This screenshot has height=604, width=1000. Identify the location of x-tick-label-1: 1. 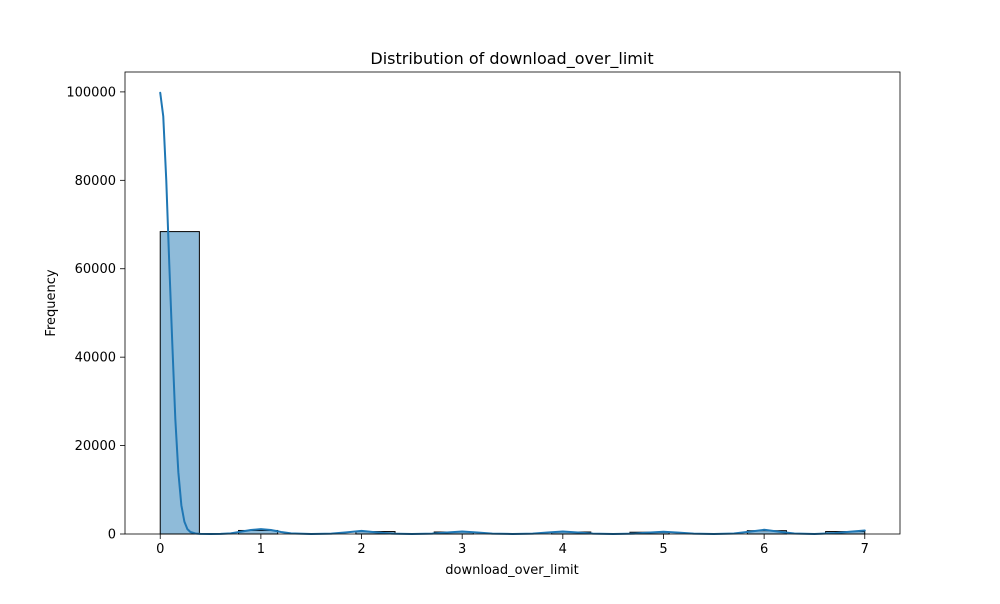
(261, 549).